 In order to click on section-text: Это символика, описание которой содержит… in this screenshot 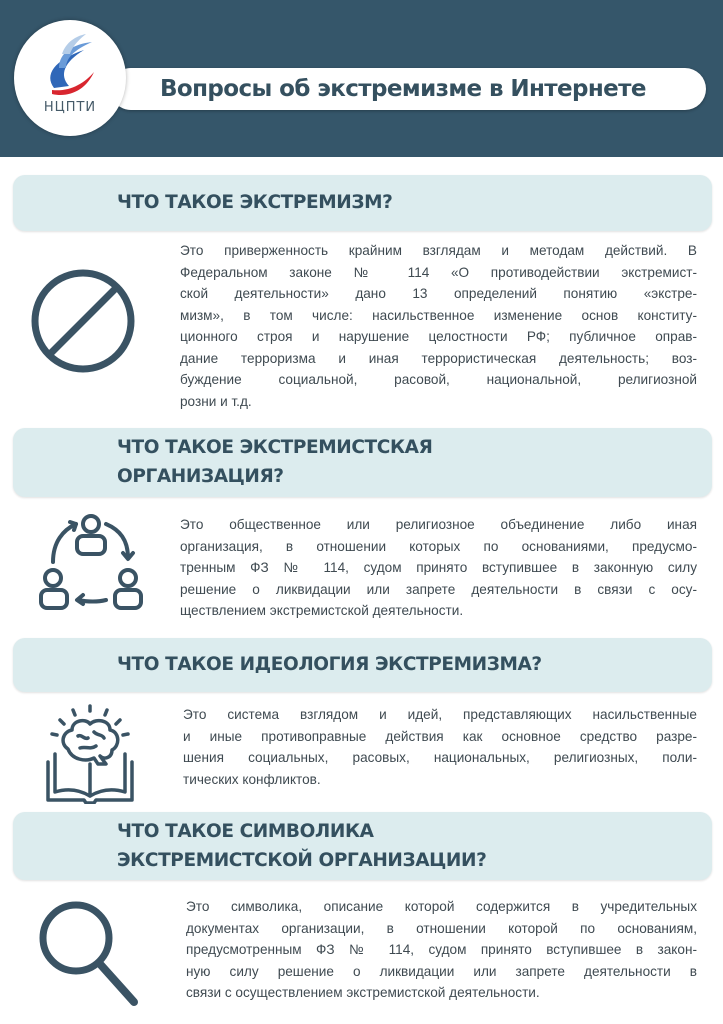, I will do `click(441, 950)`.